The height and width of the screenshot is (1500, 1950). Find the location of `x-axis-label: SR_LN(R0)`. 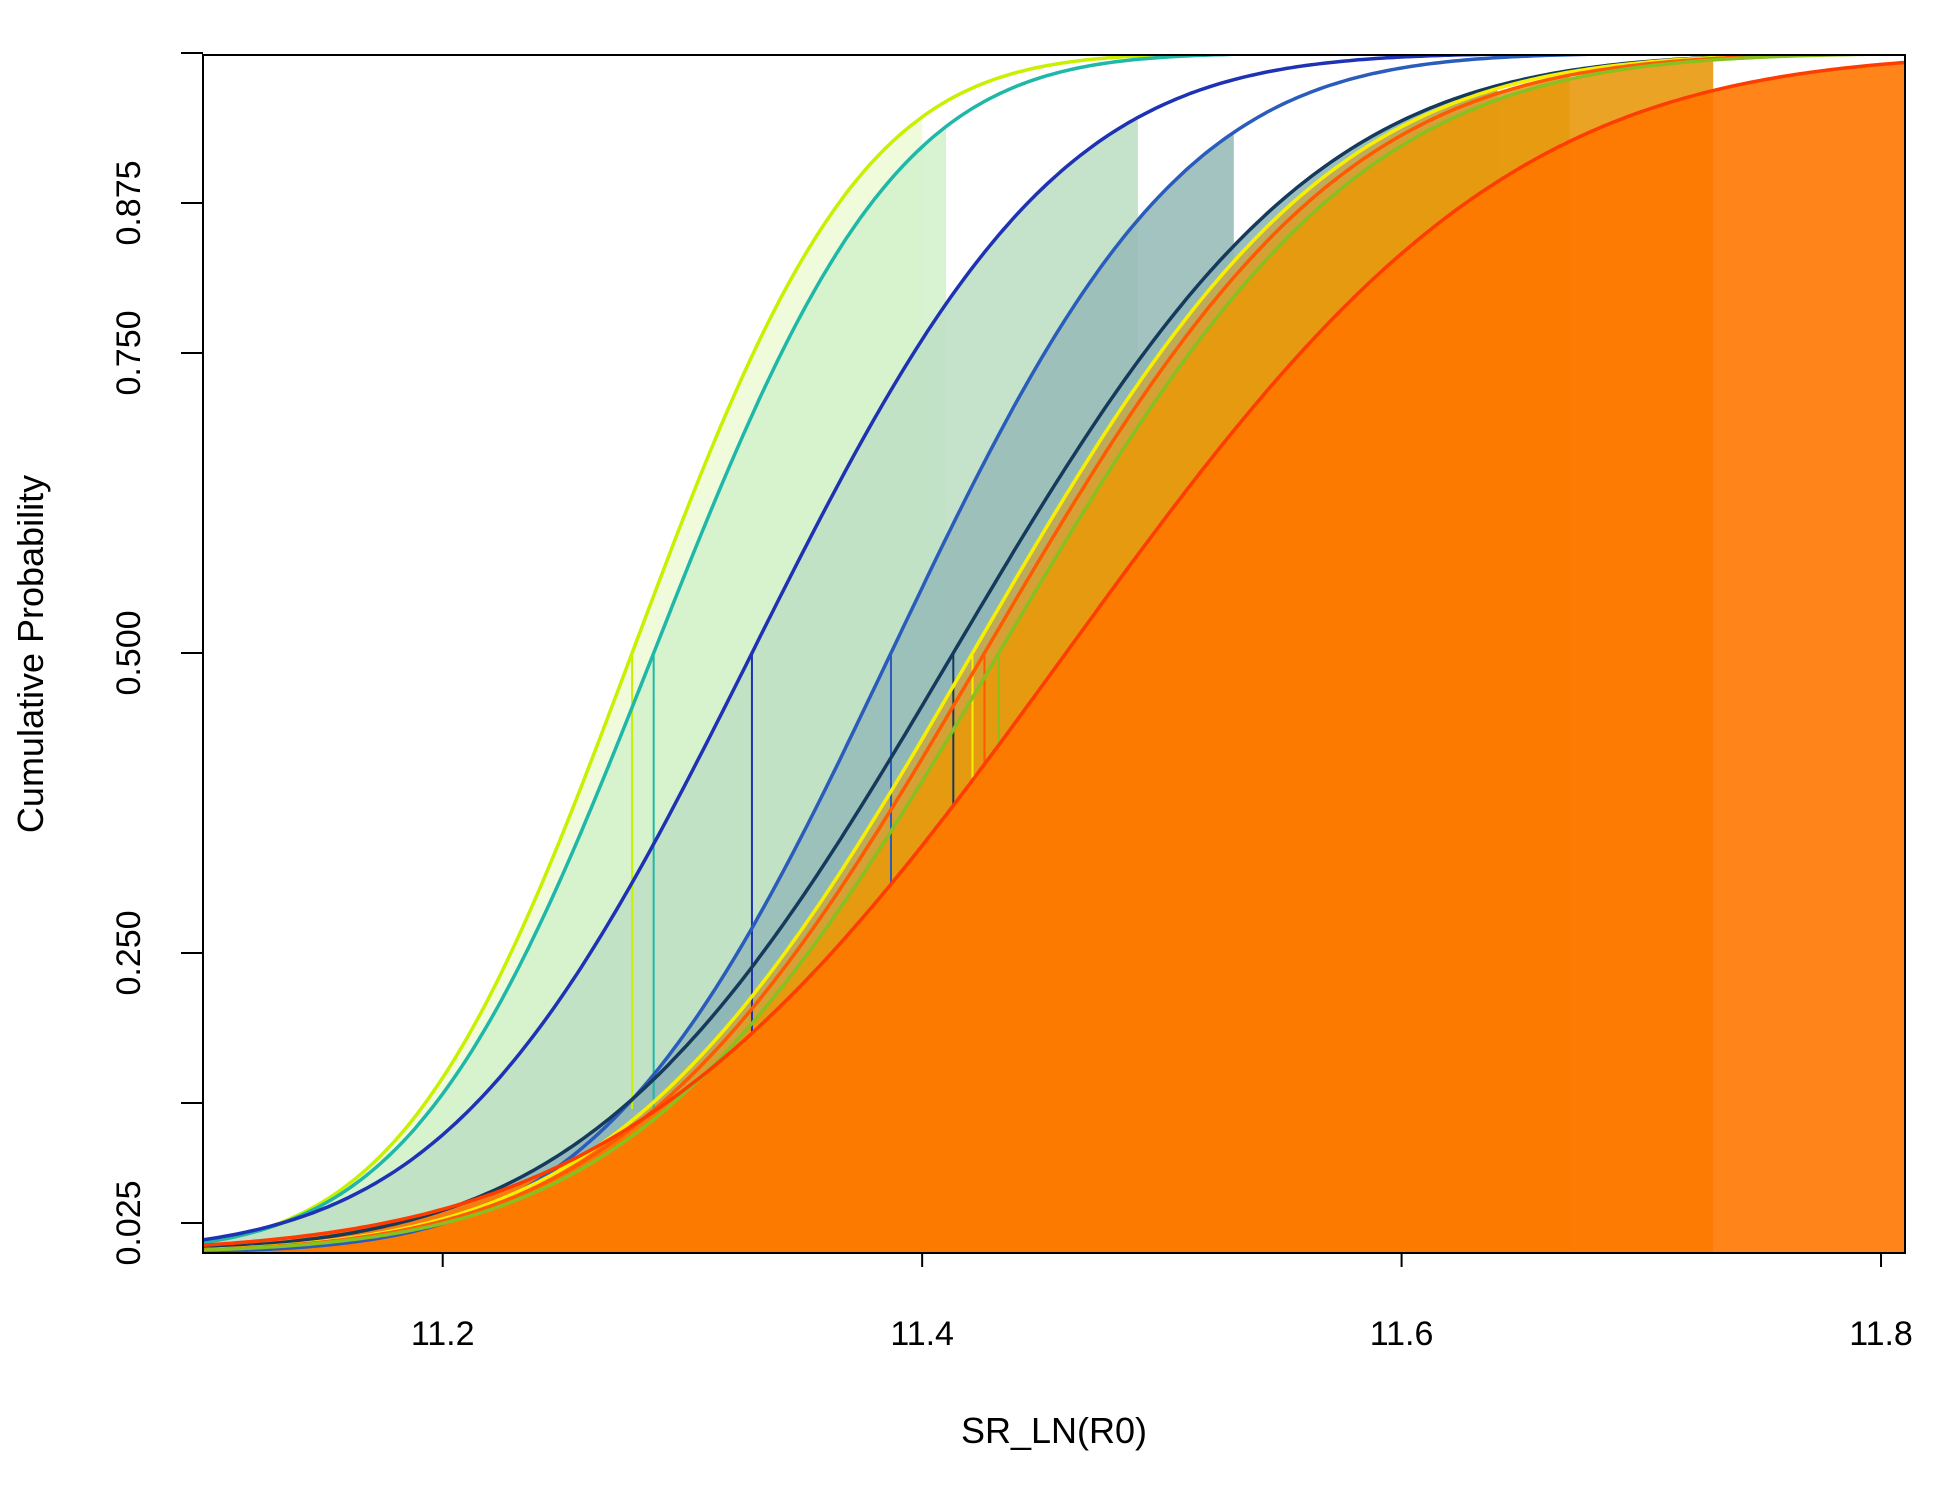

x-axis-label: SR_LN(R0) is located at coordinates (1054, 1430).